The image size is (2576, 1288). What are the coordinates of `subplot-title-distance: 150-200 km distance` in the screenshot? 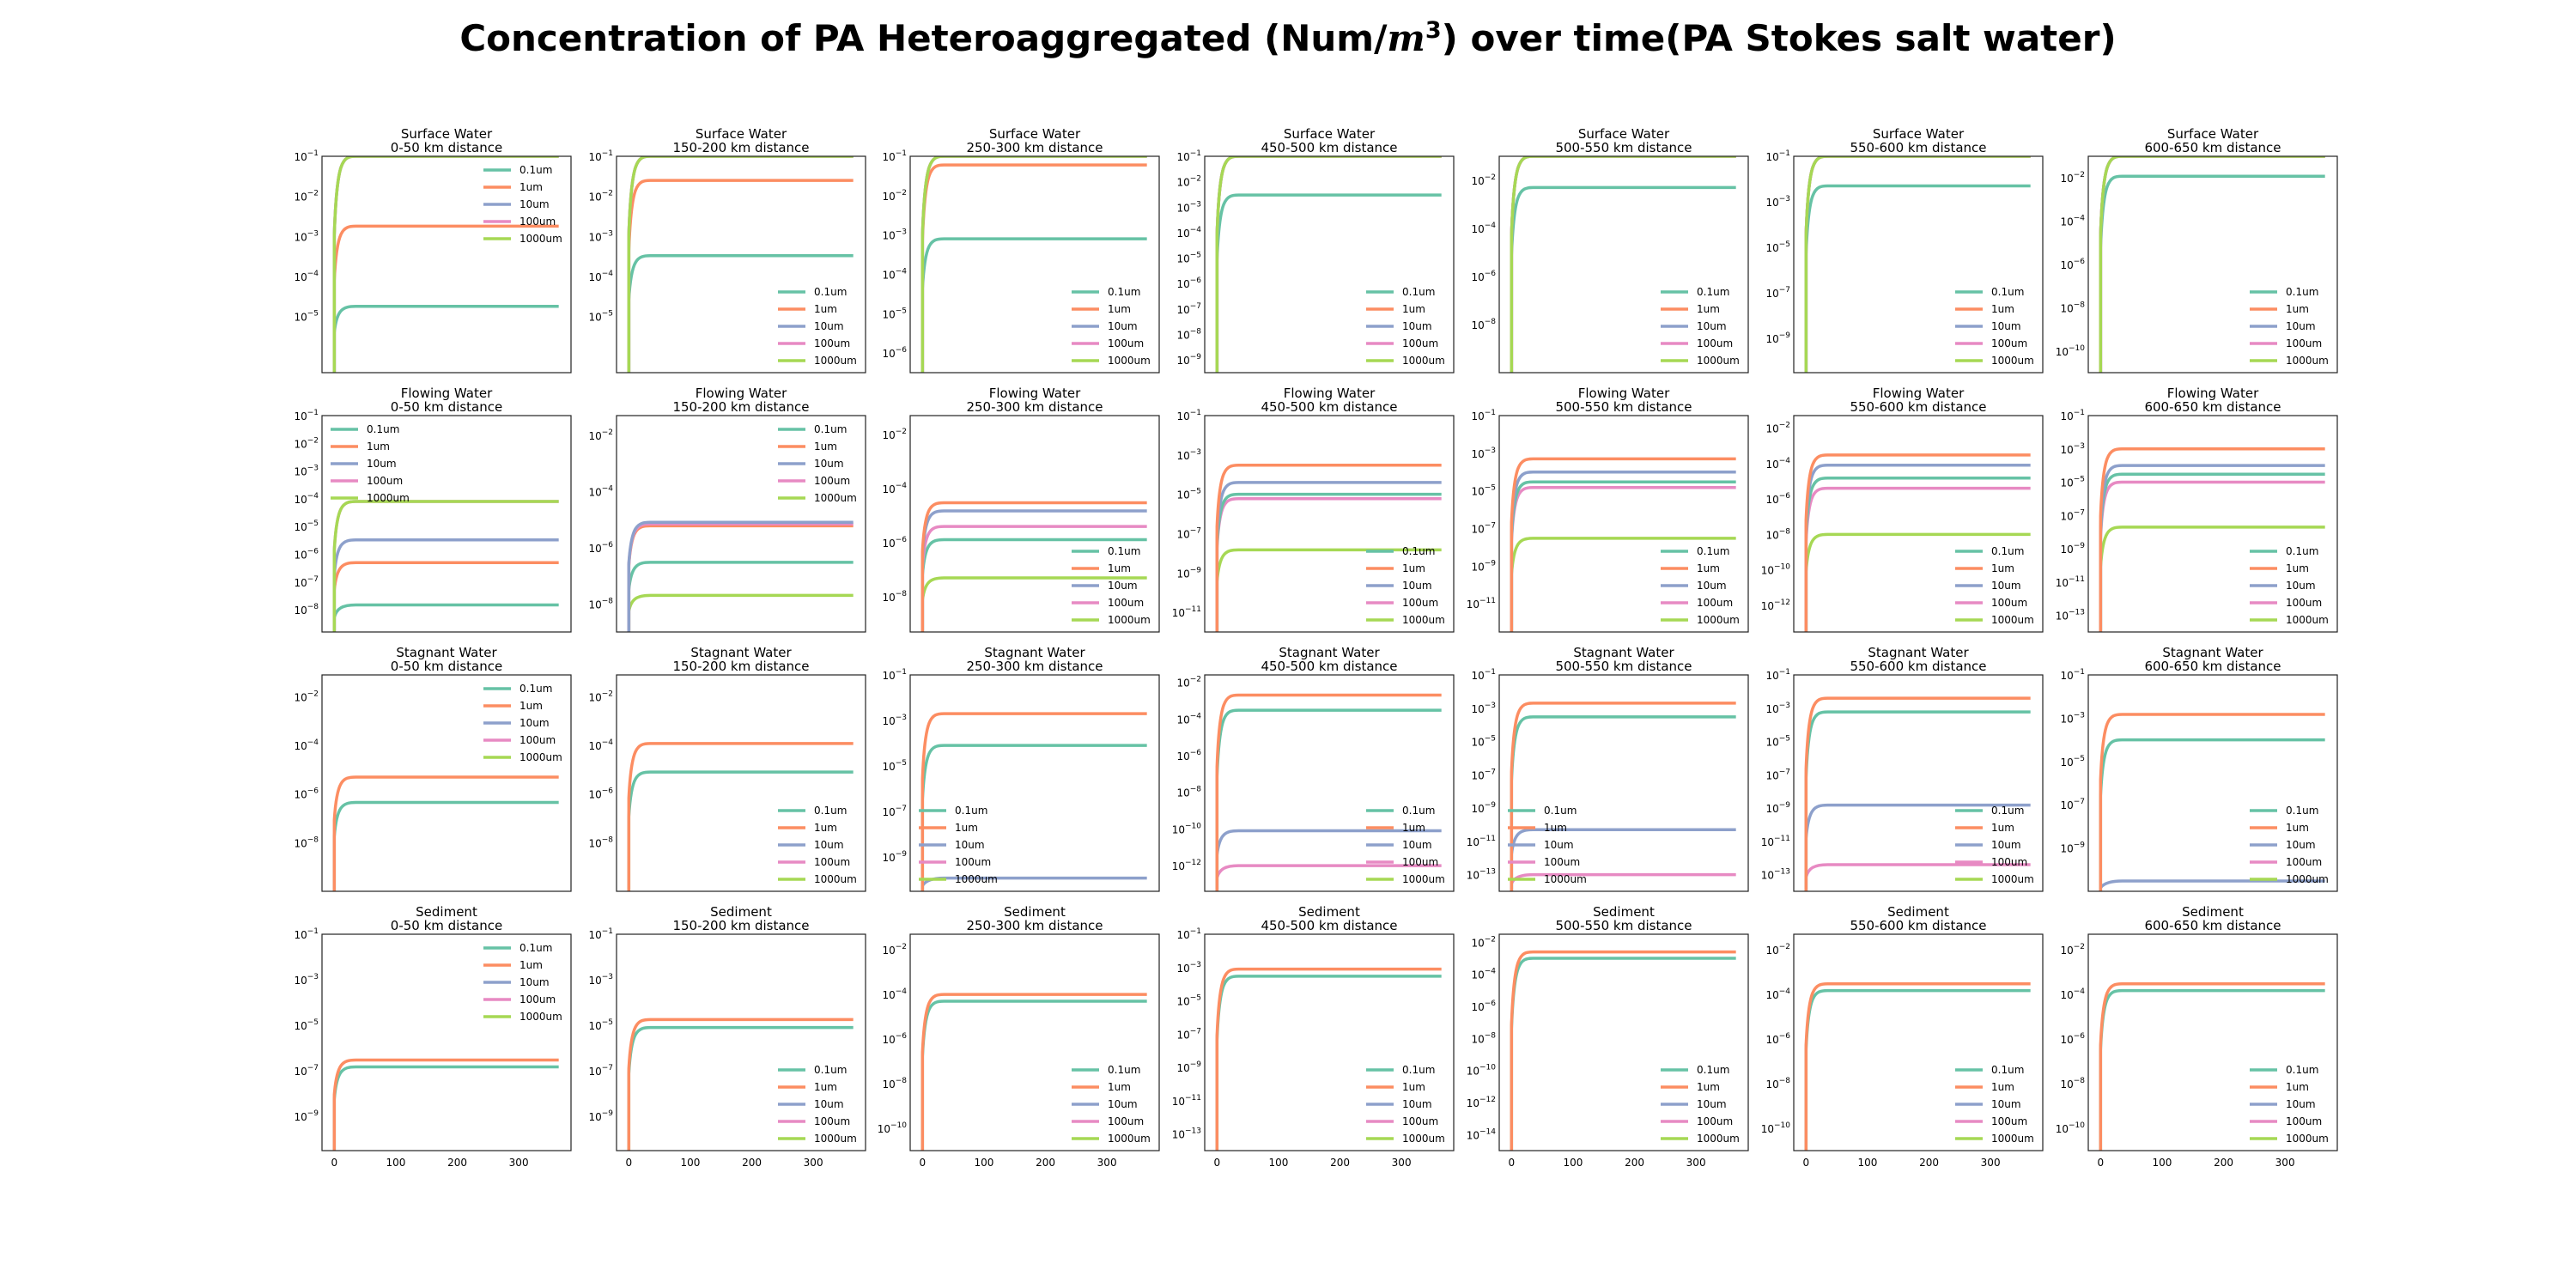 It's located at (740, 925).